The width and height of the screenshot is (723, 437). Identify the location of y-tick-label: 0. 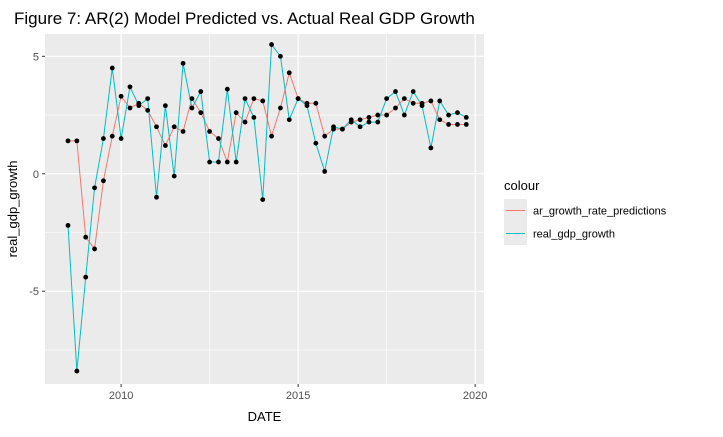
(36, 175).